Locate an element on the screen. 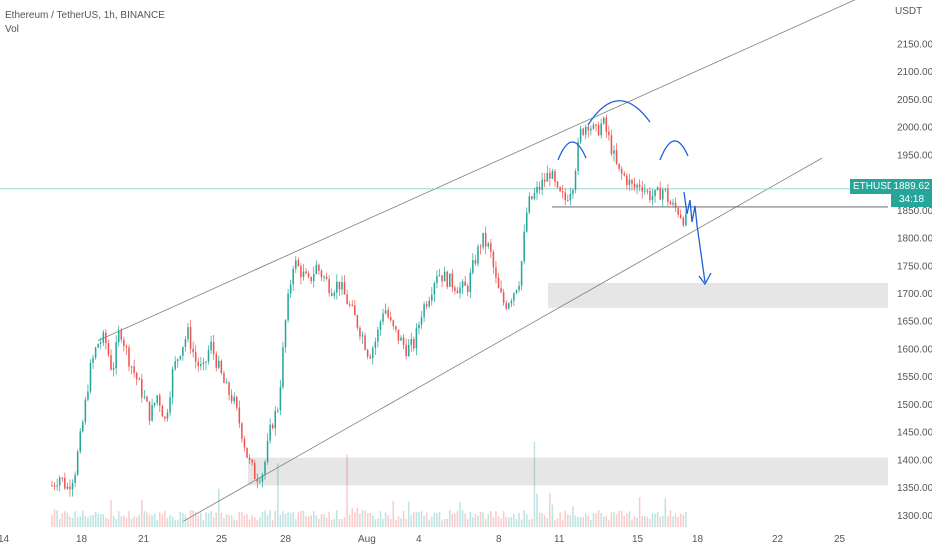  left-shoulder-arc is located at coordinates (572, 151).